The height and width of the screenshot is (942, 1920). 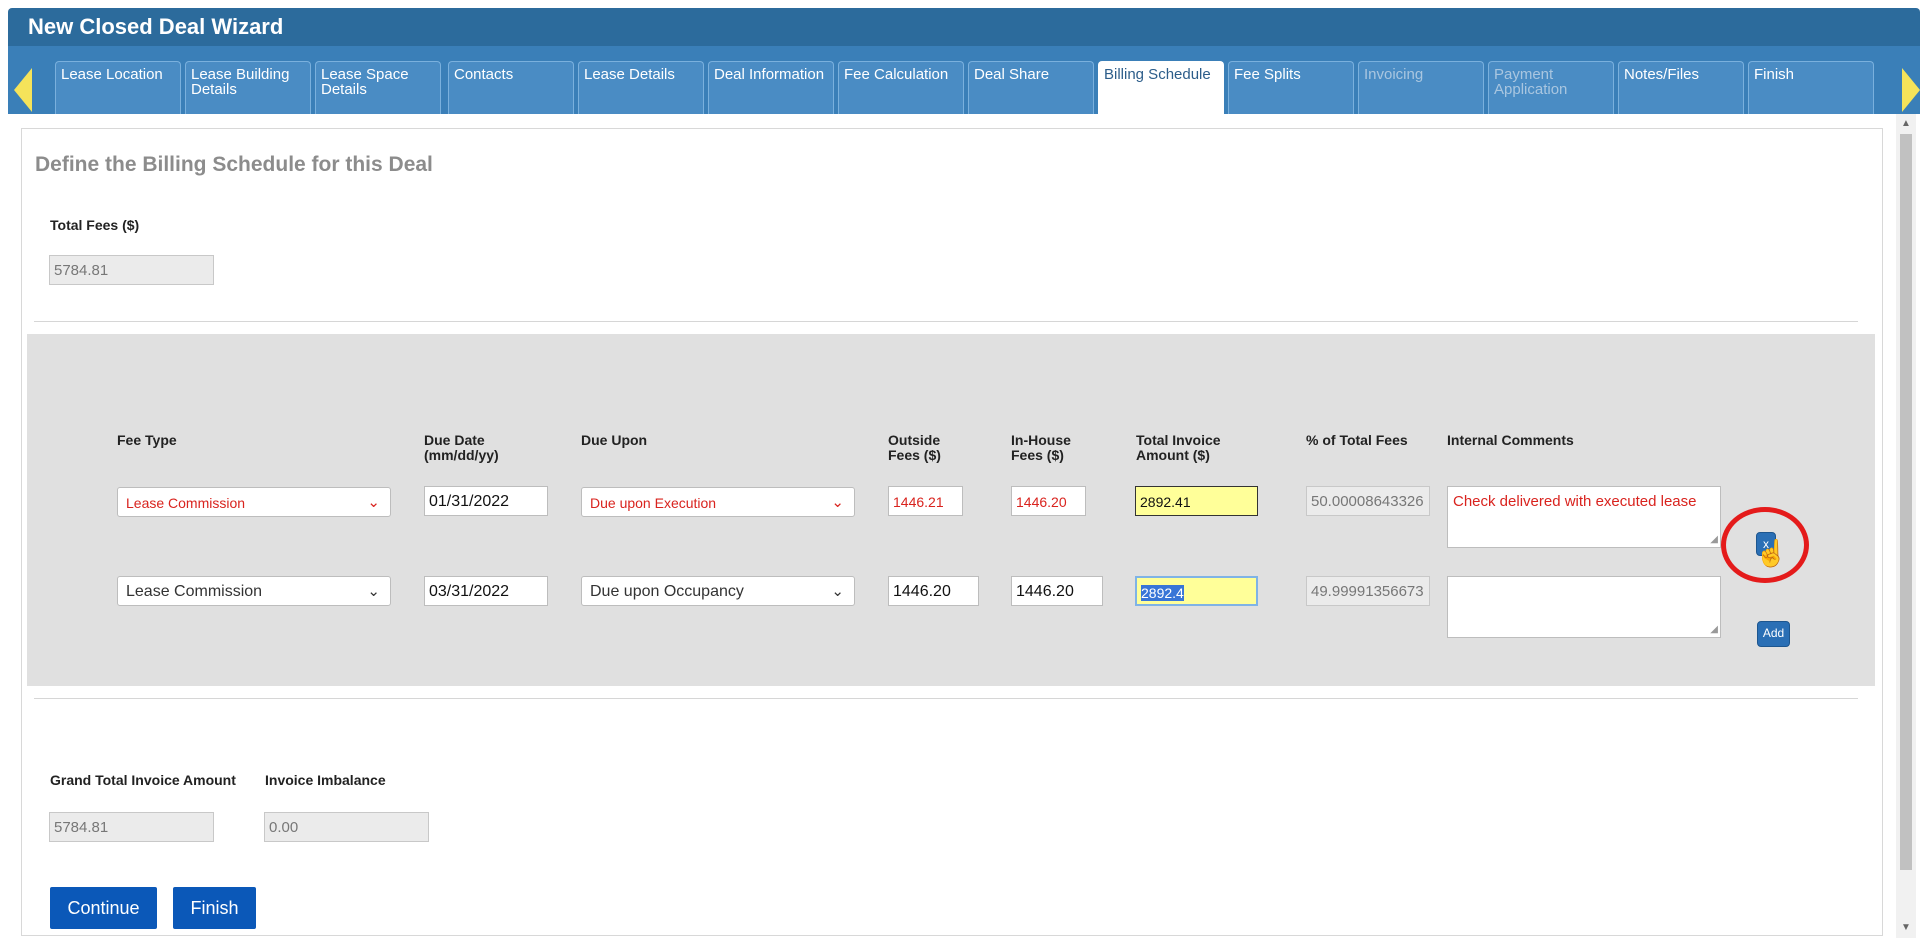 I want to click on tab-billing-schedule: Billing Schedule, so click(x=1161, y=87).